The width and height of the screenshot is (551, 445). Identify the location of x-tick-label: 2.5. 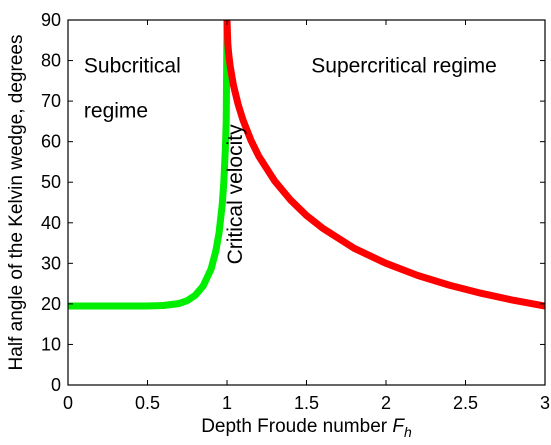
(465, 403).